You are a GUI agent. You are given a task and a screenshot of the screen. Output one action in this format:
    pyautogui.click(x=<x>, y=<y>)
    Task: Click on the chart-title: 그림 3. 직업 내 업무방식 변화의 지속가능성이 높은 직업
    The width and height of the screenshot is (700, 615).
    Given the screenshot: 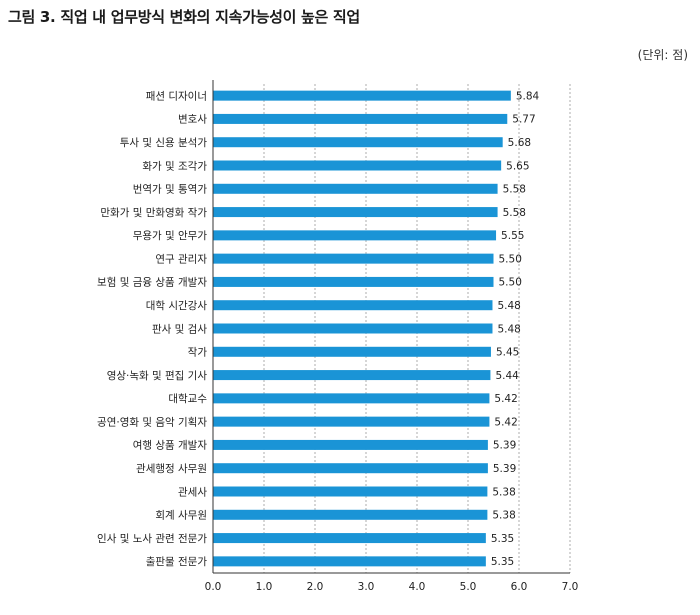 What is the action you would take?
    pyautogui.click(x=184, y=17)
    